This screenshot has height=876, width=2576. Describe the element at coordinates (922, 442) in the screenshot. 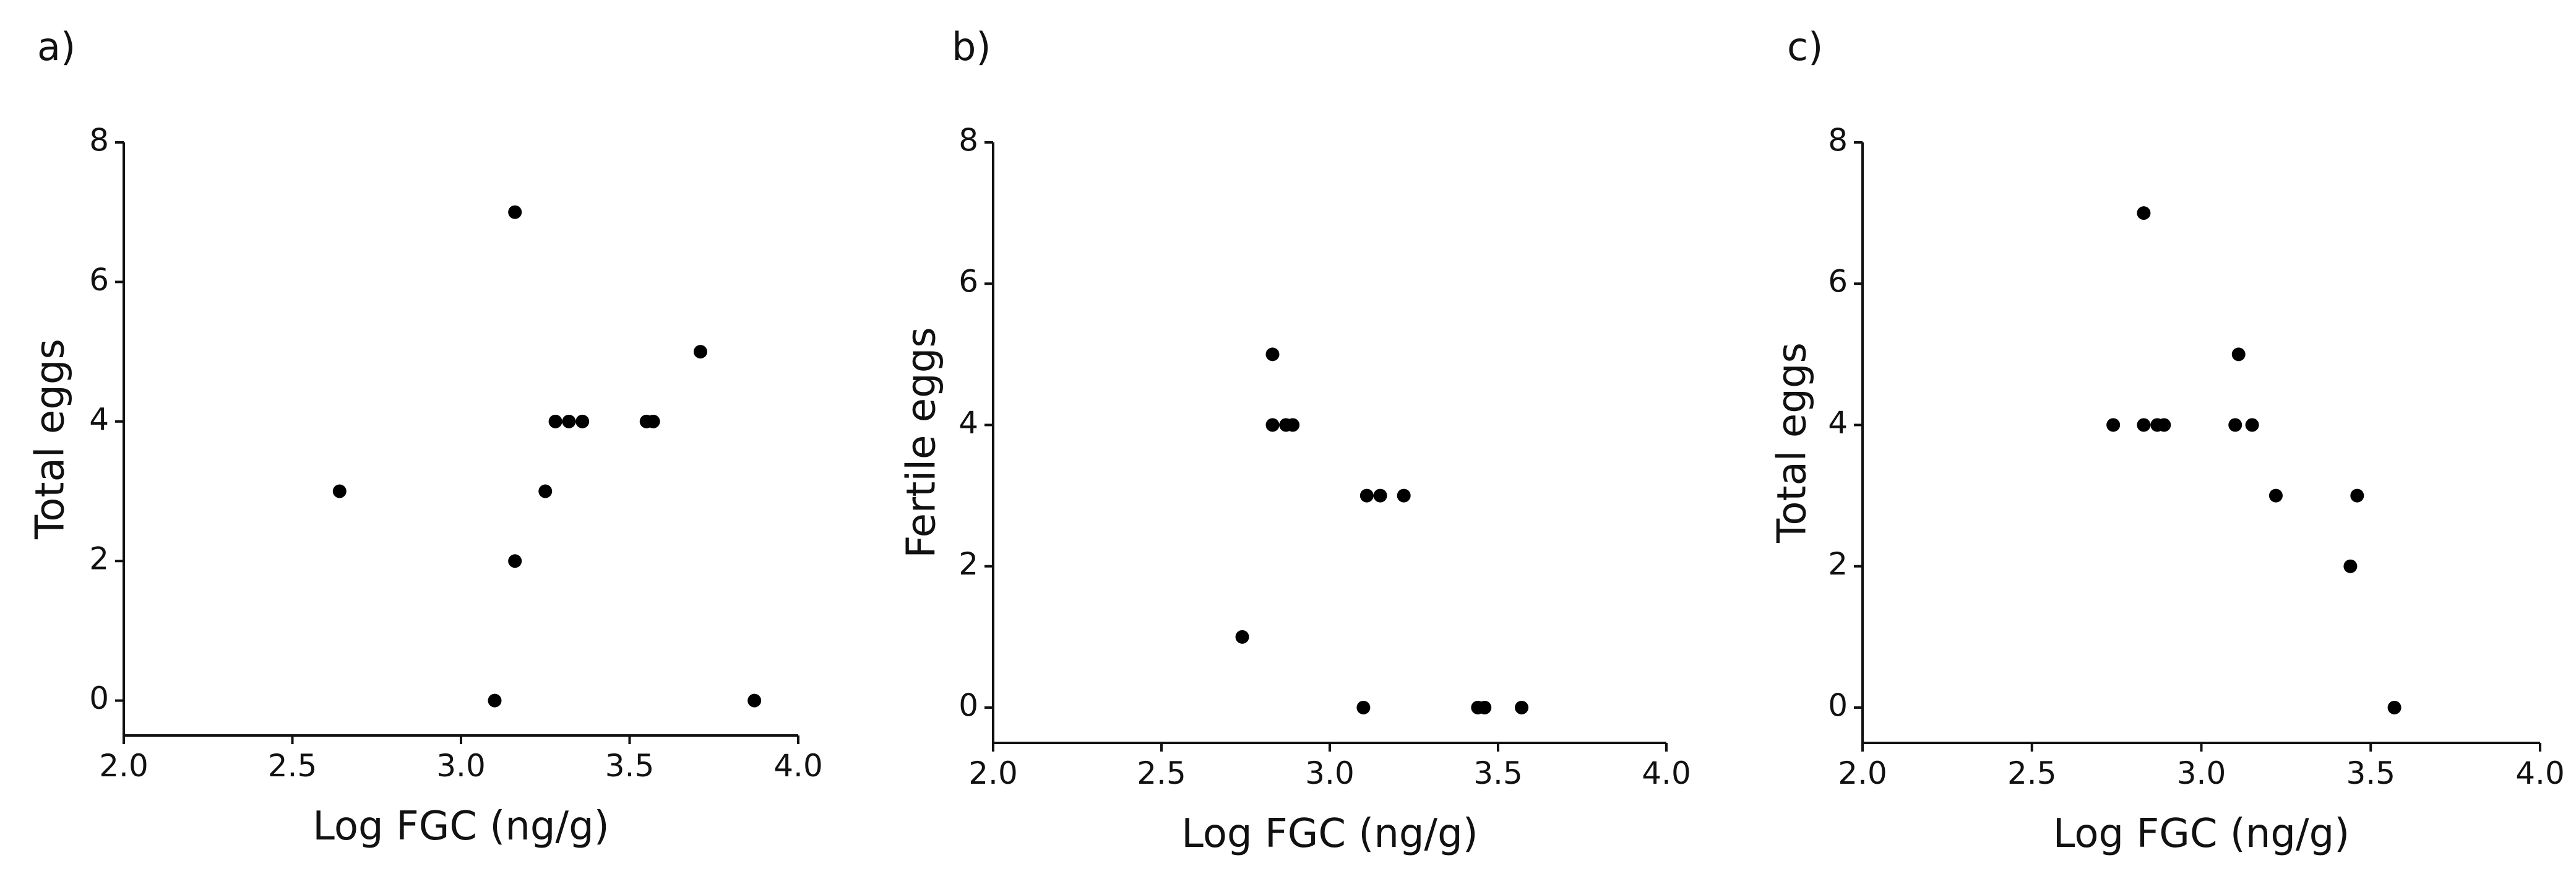

I see `y-axis-title: Fertile eggs` at that location.